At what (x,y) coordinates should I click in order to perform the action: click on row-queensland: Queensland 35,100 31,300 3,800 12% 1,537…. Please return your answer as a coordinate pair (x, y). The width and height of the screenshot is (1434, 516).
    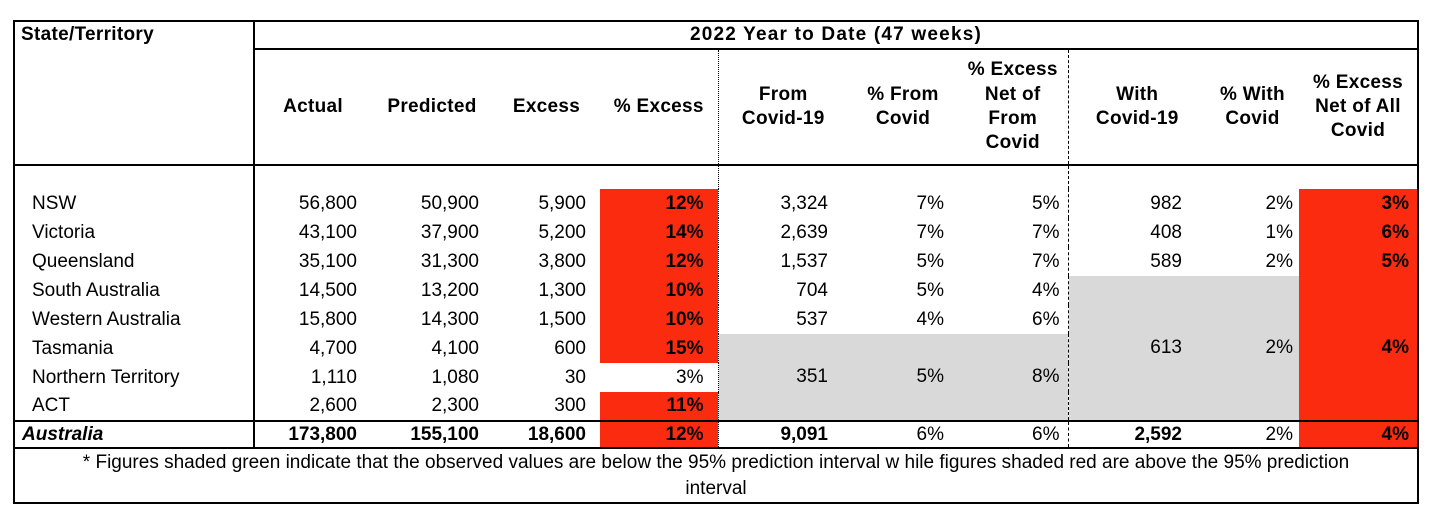
    Looking at the image, I should click on (716, 261).